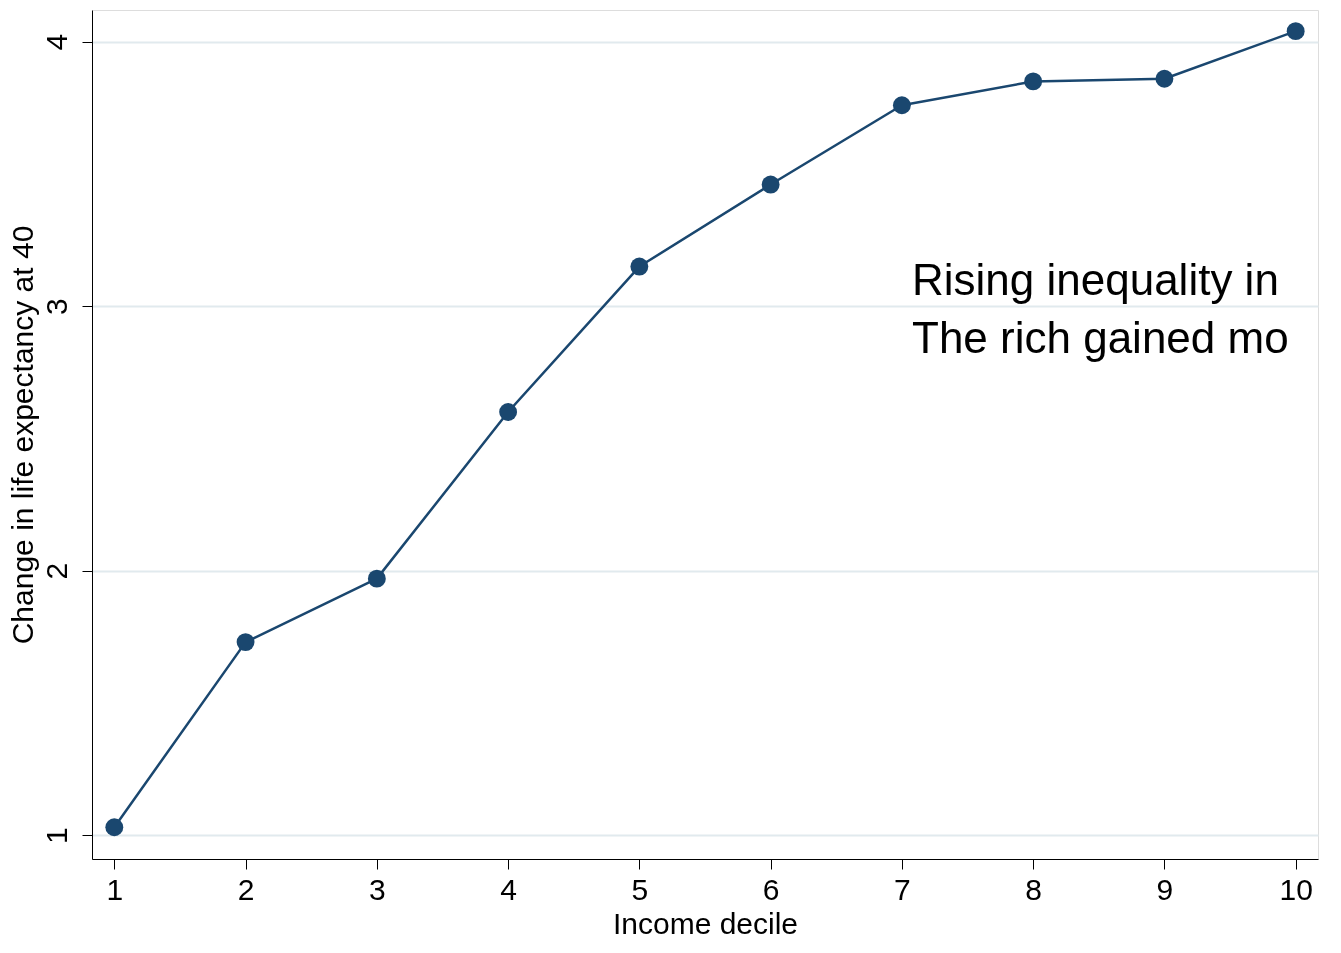  I want to click on x-tick-label: 5, so click(640, 889).